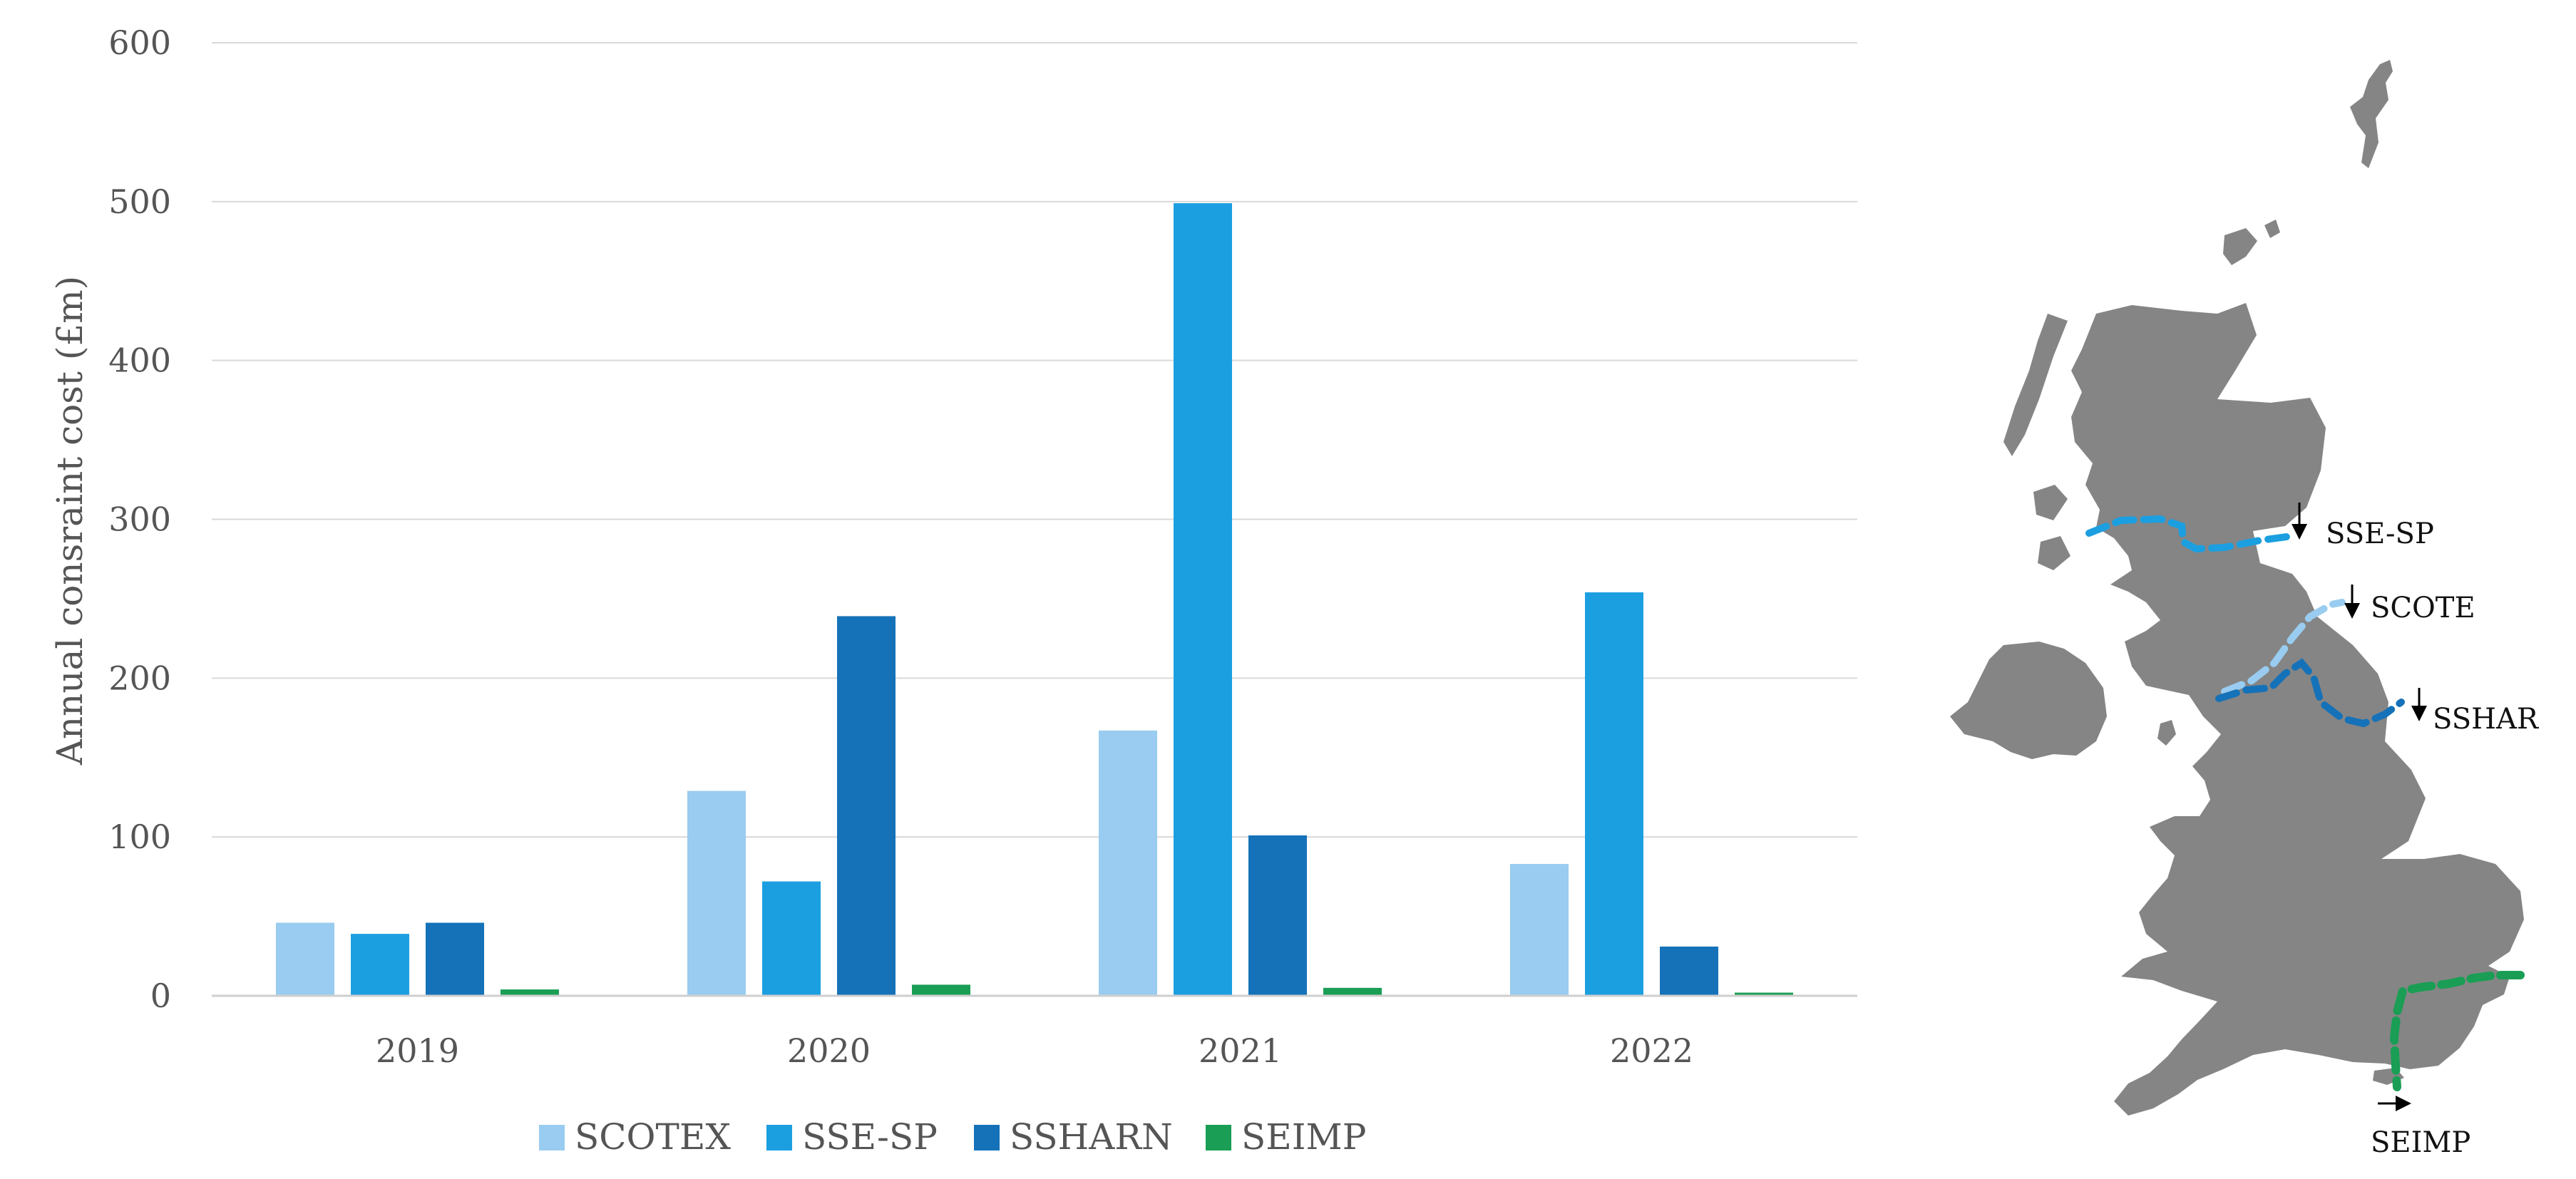 Image resolution: width=2576 pixels, height=1179 pixels. Describe the element at coordinates (1203, 600) in the screenshot. I see `bar-sse-sp-2021` at that location.